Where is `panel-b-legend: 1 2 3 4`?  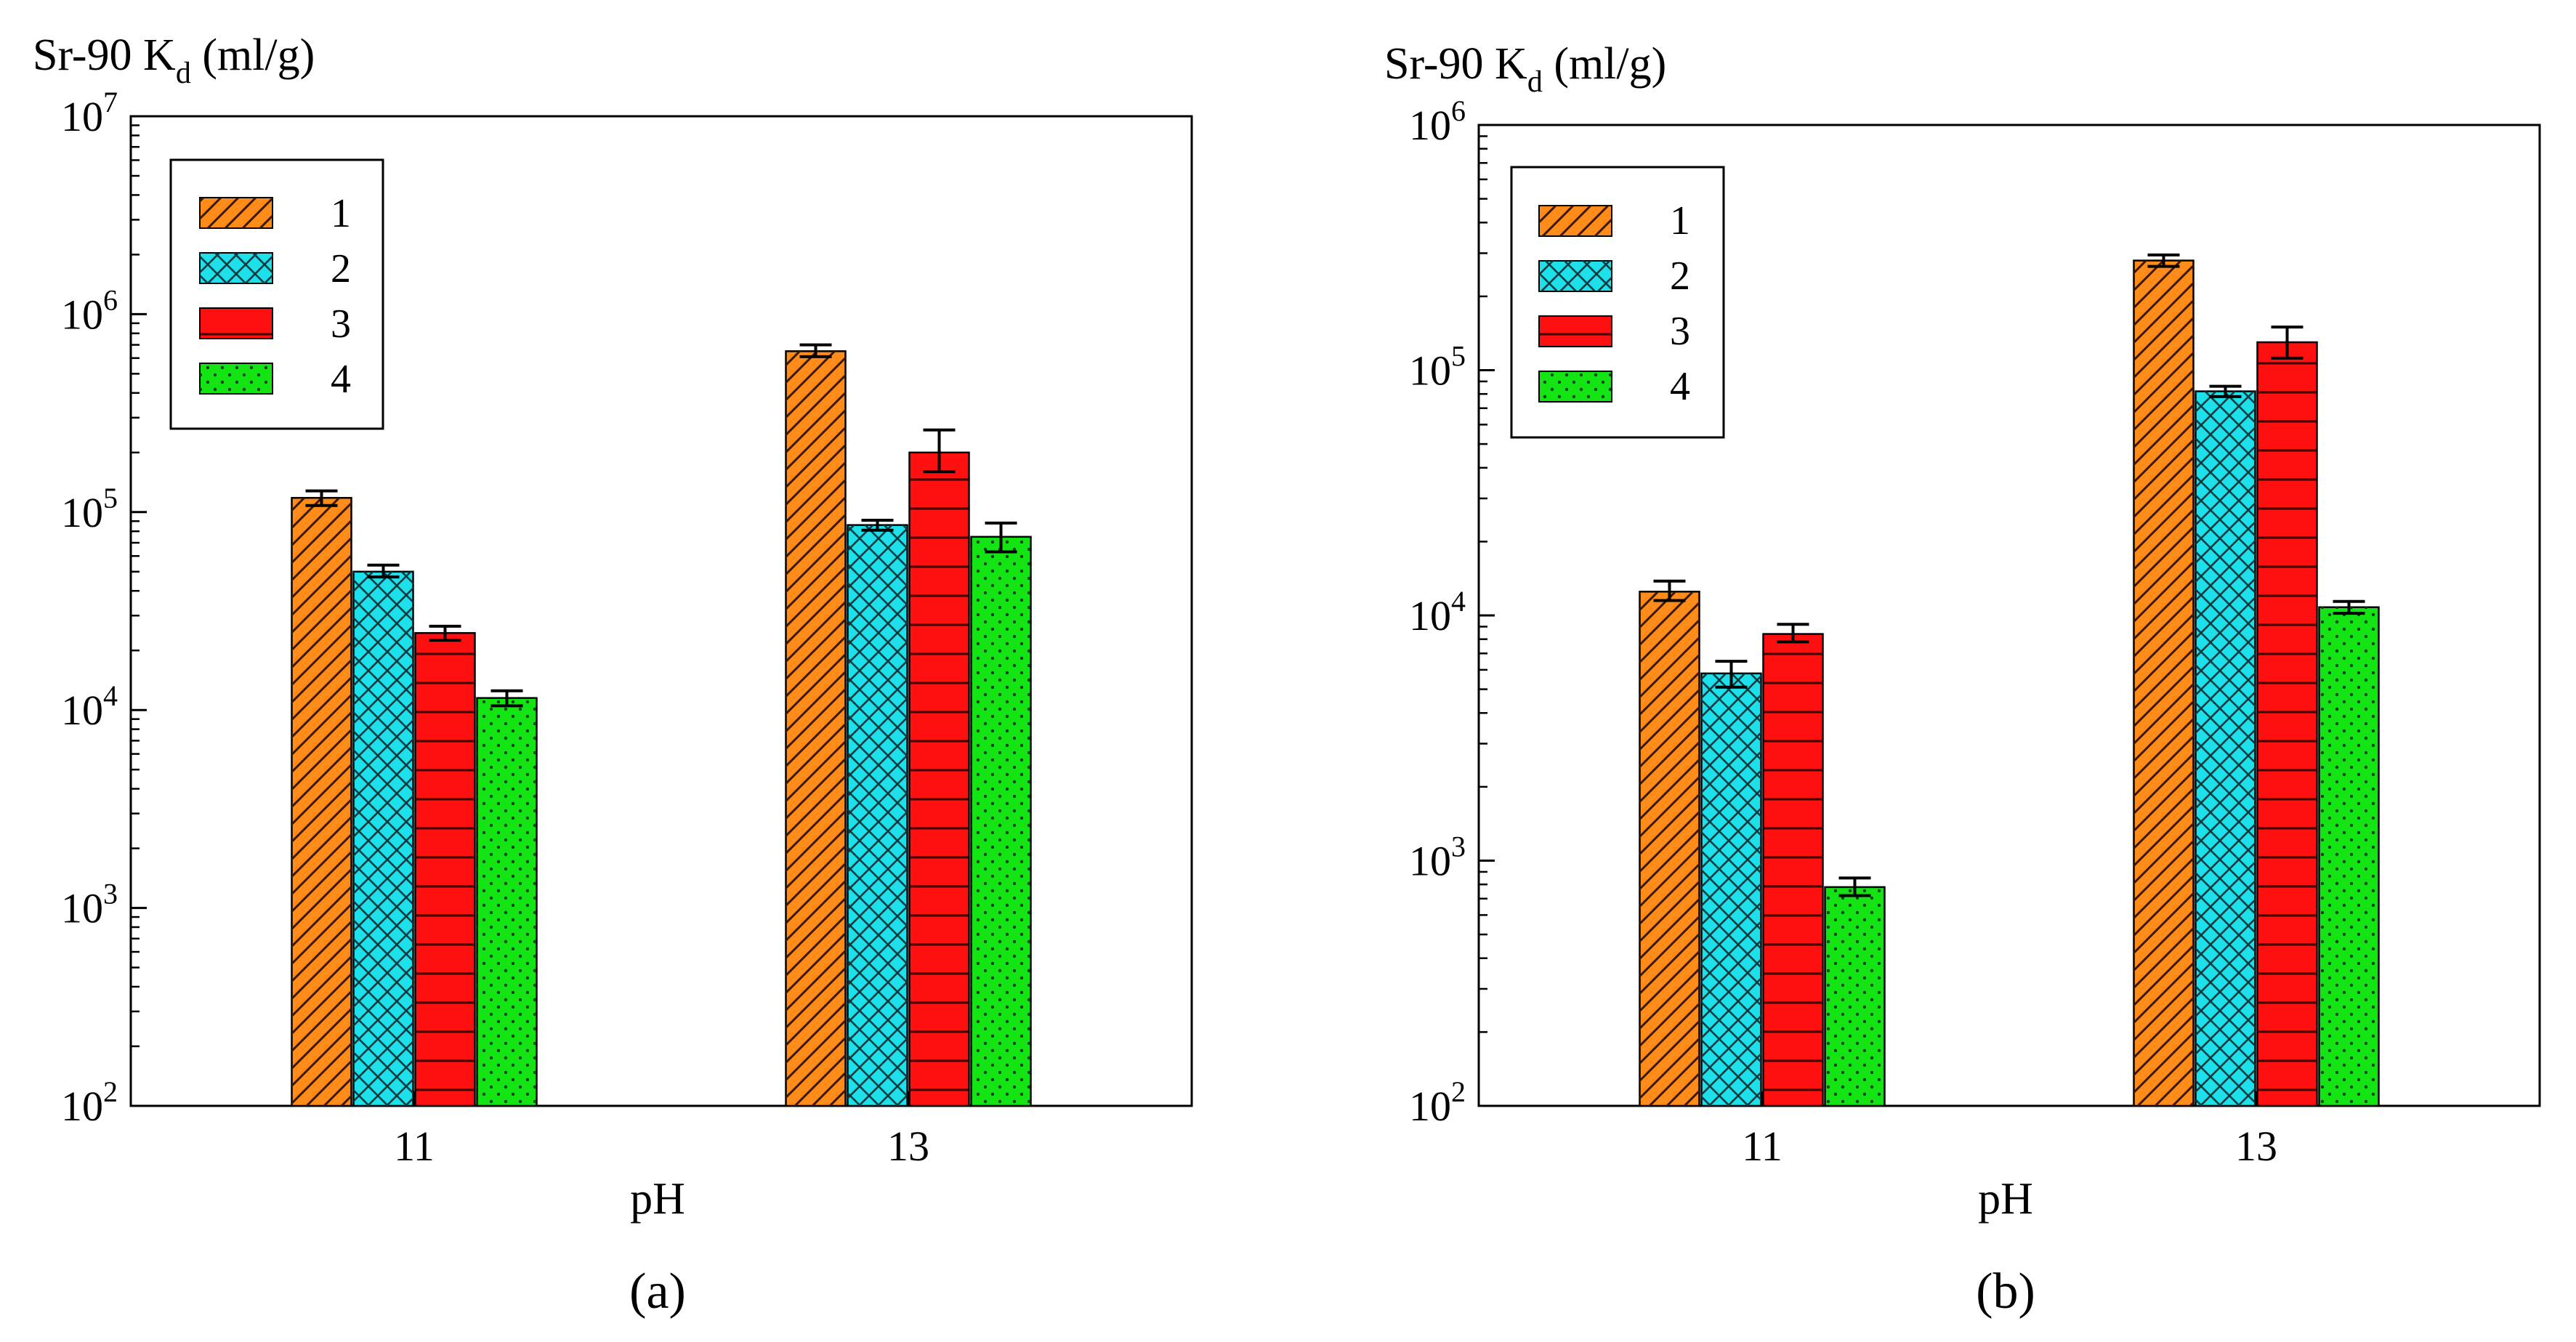 panel-b-legend: 1 2 3 4 is located at coordinates (1618, 302).